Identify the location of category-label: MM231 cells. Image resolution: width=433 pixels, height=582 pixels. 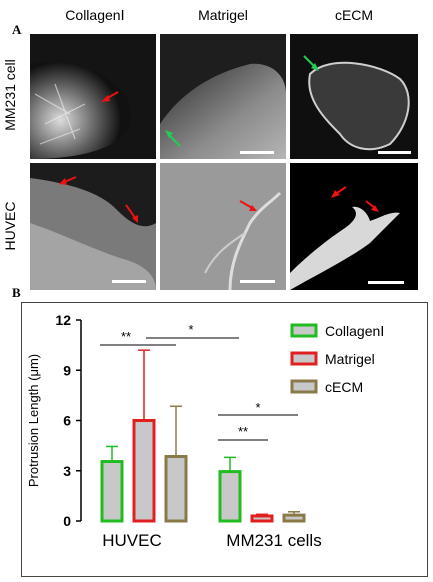
(273, 540).